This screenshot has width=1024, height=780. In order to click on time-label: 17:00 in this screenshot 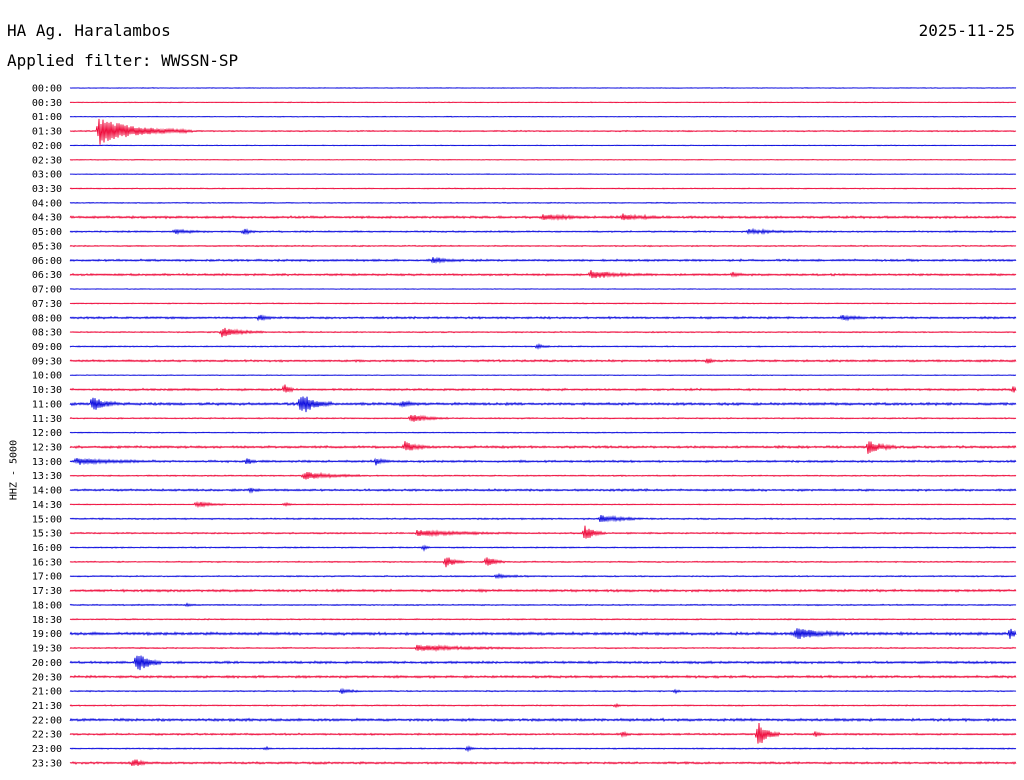, I will do `click(47, 577)`.